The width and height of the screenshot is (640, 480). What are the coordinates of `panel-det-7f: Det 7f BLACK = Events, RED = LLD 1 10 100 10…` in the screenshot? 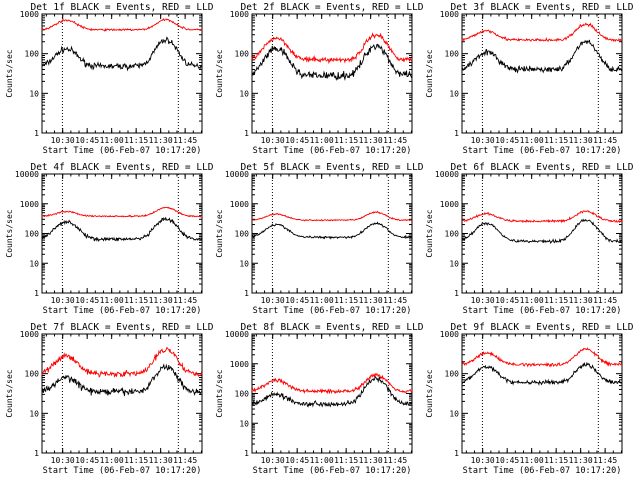 It's located at (109, 399).